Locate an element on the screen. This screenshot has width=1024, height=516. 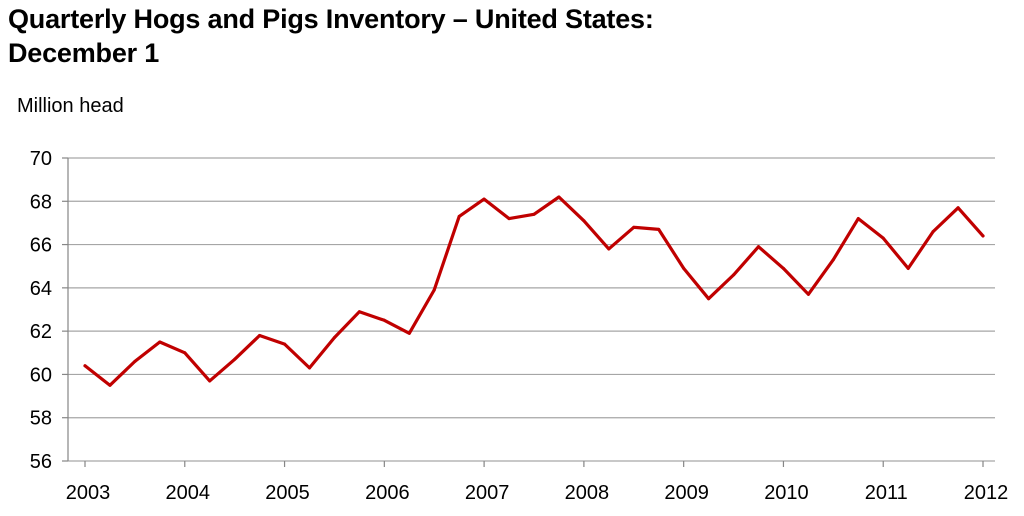
y-tick-label: 64 is located at coordinates (41, 289).